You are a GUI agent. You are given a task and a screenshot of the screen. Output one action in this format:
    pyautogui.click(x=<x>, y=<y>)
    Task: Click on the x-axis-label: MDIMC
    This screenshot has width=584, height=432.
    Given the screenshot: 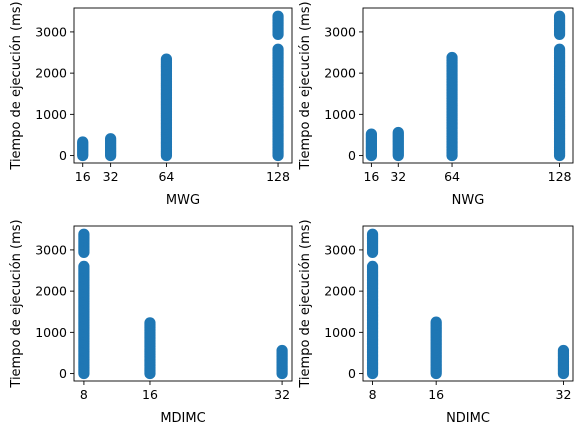 What is the action you would take?
    pyautogui.click(x=182, y=418)
    